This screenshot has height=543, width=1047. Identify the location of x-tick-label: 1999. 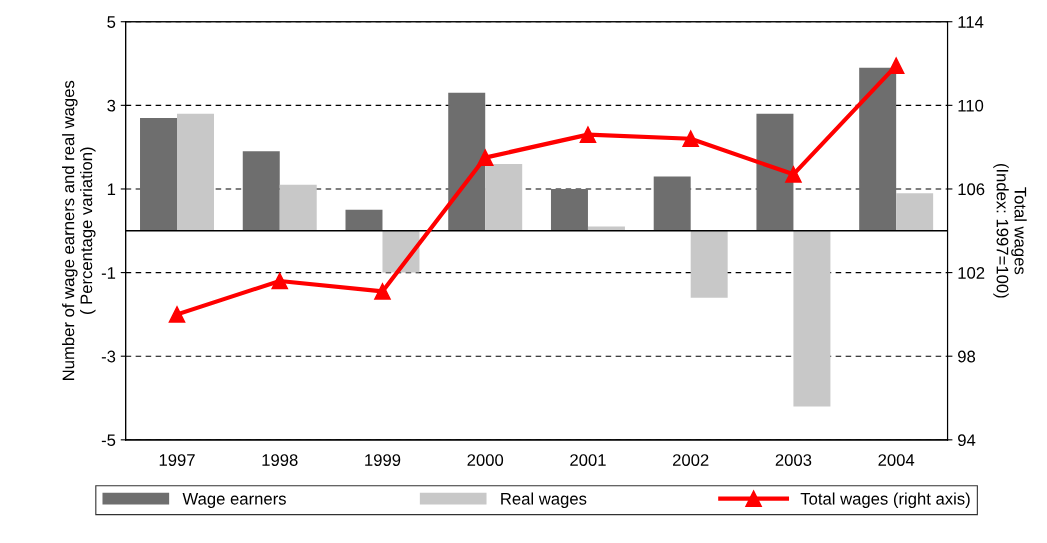
(383, 460).